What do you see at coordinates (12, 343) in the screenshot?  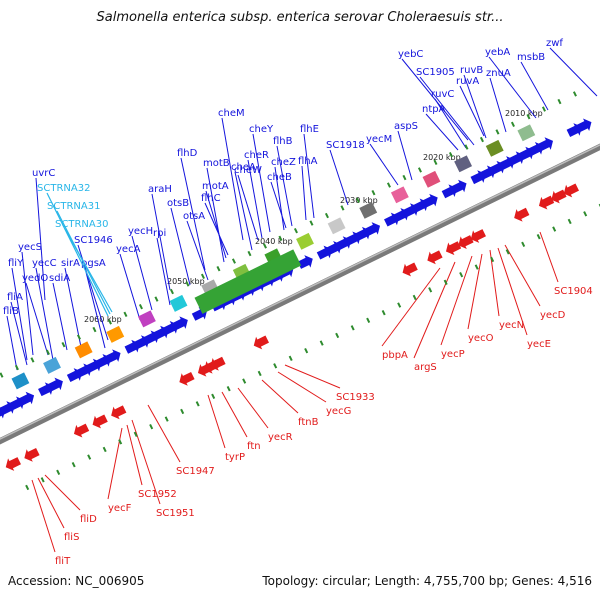 I see `callout-line-flib` at bounding box center [12, 343].